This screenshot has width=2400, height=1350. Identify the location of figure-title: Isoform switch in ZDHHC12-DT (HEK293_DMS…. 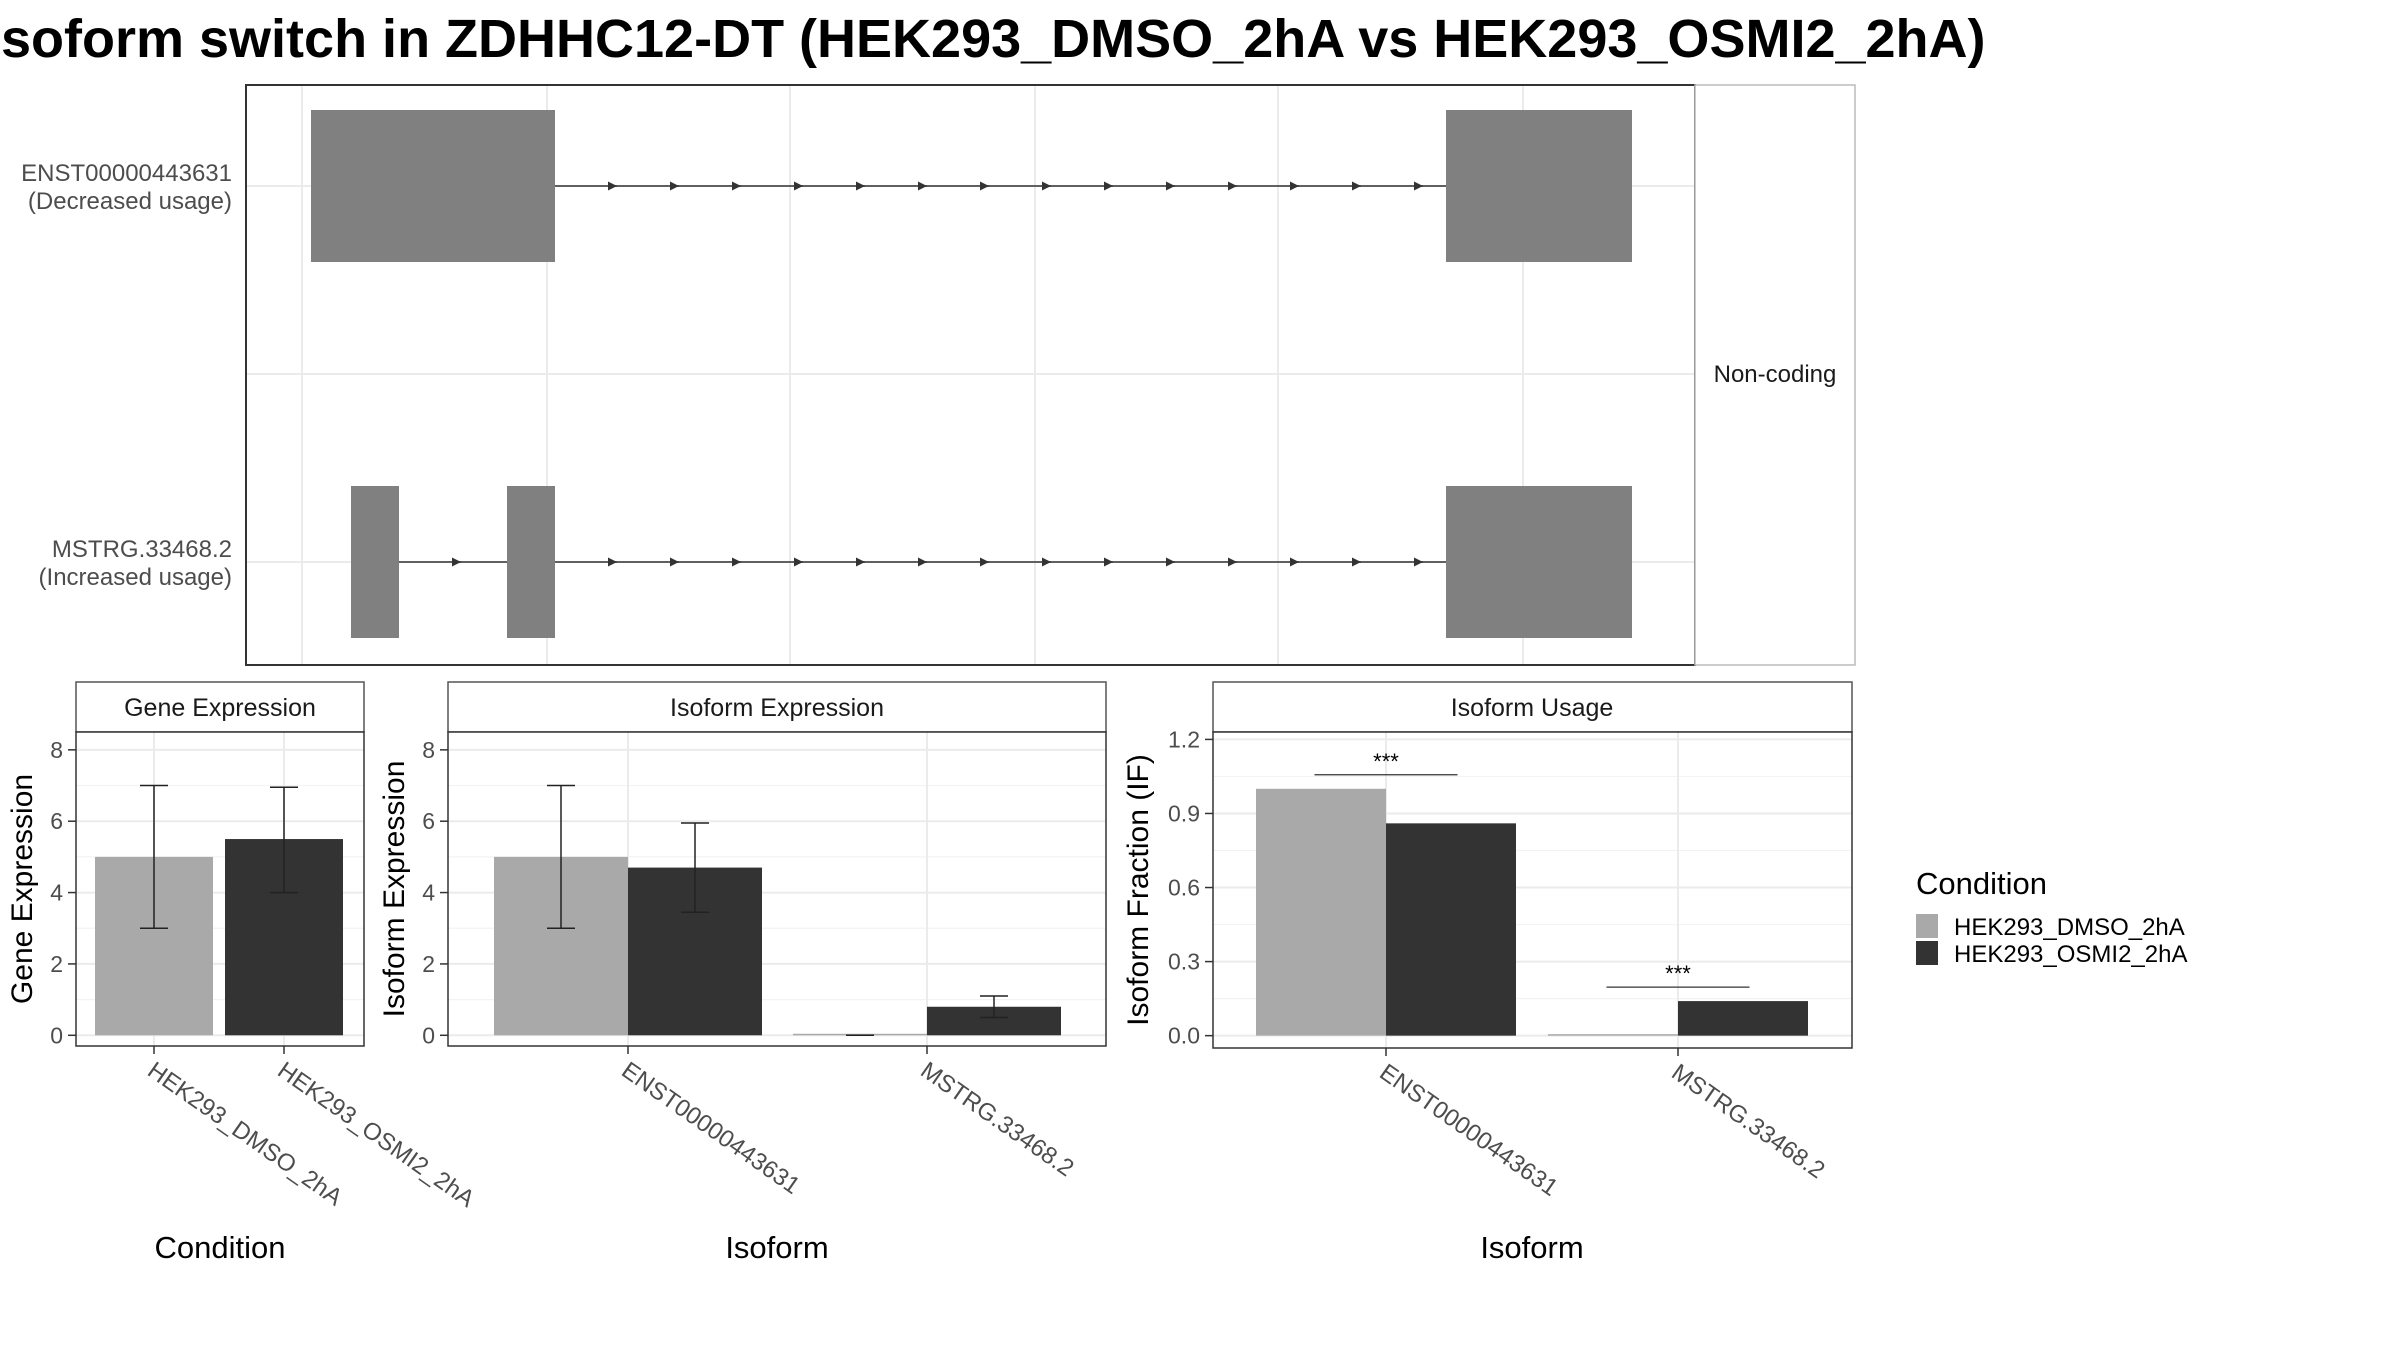
(993, 39).